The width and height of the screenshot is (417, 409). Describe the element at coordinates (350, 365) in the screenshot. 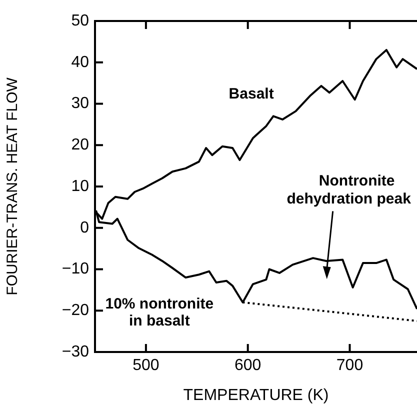

I see `x-tick-label: 700` at that location.